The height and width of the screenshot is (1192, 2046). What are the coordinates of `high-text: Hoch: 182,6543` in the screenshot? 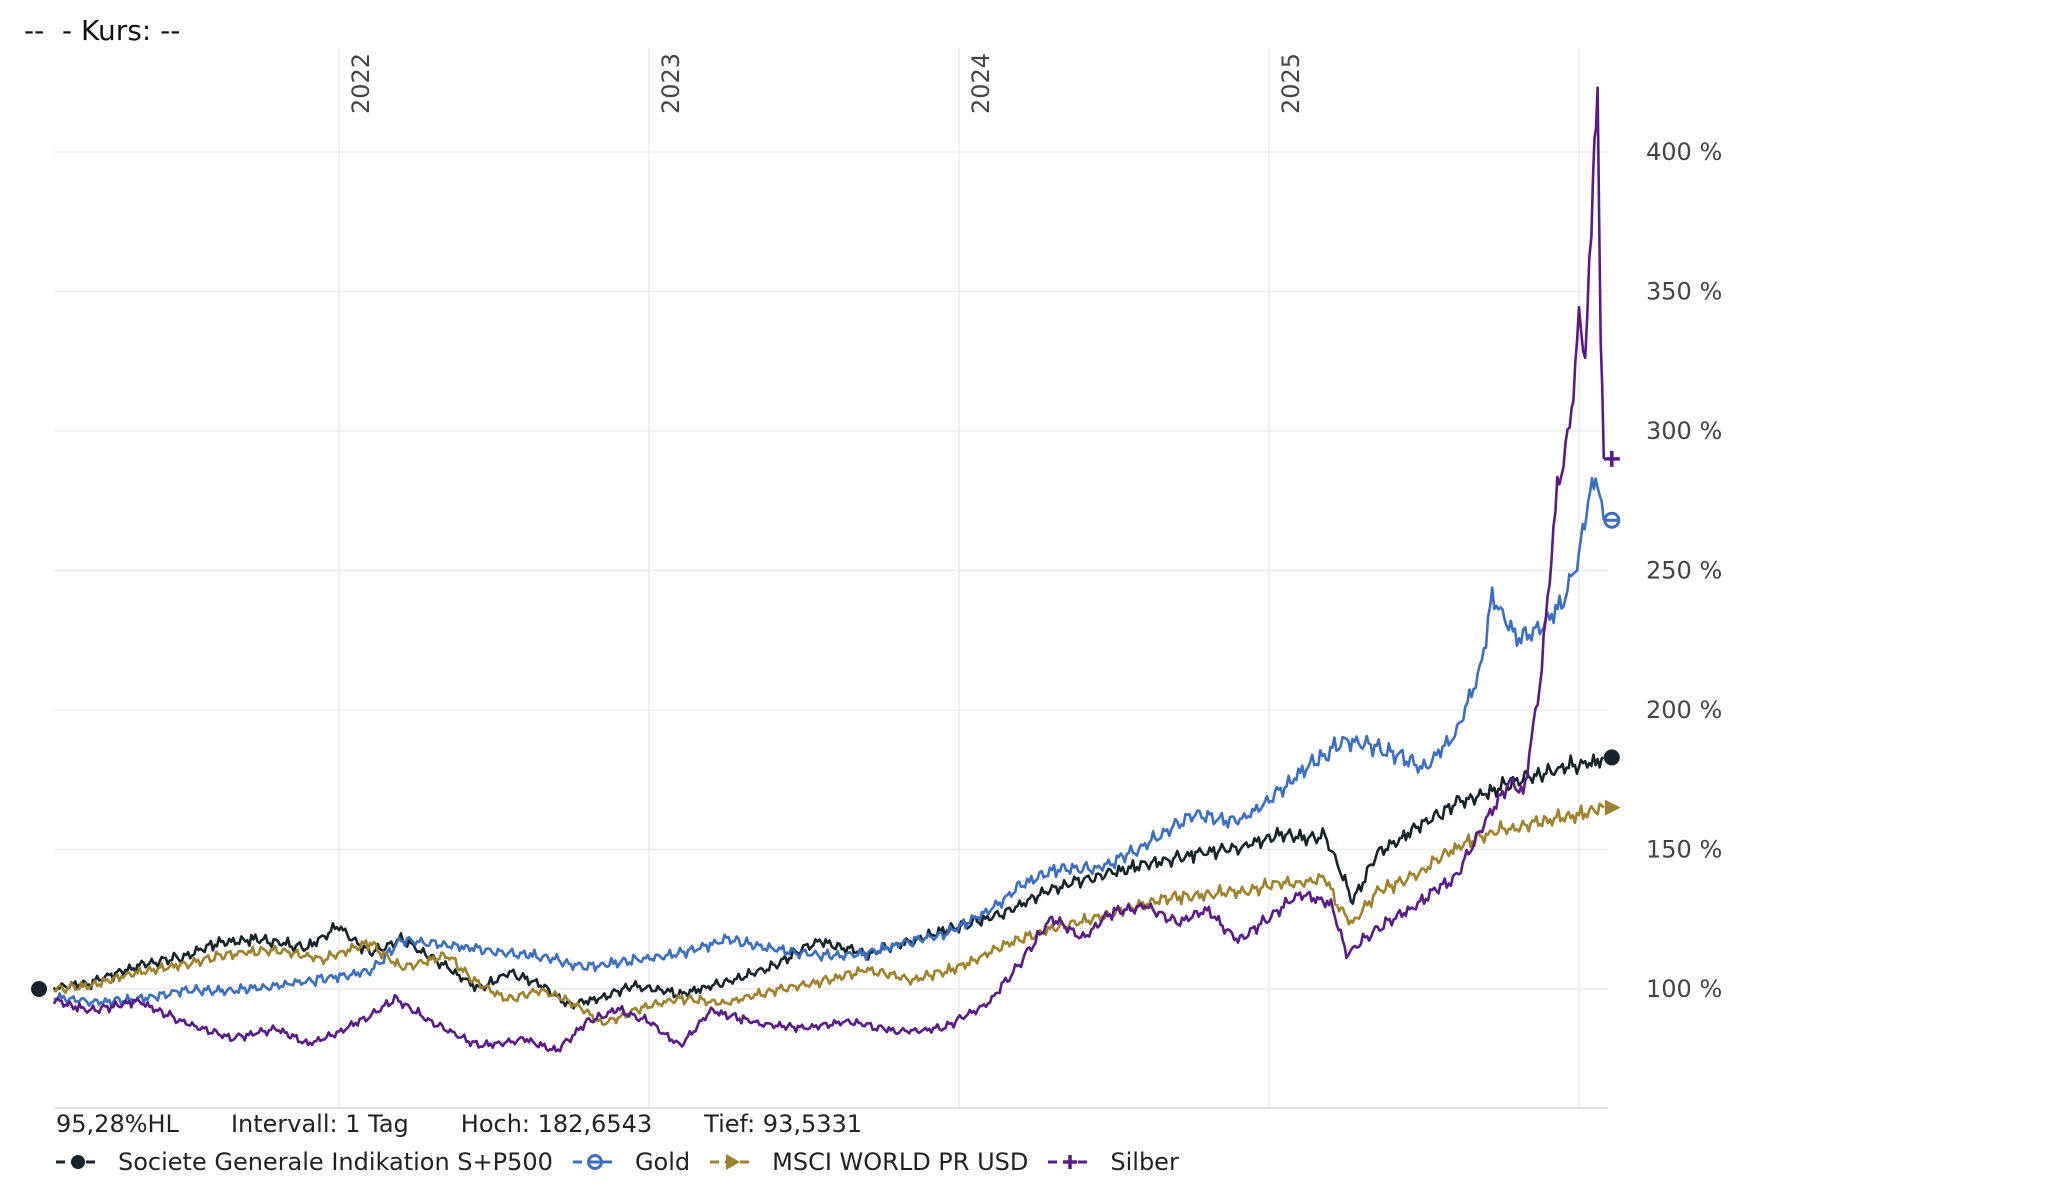 It's located at (556, 1124).